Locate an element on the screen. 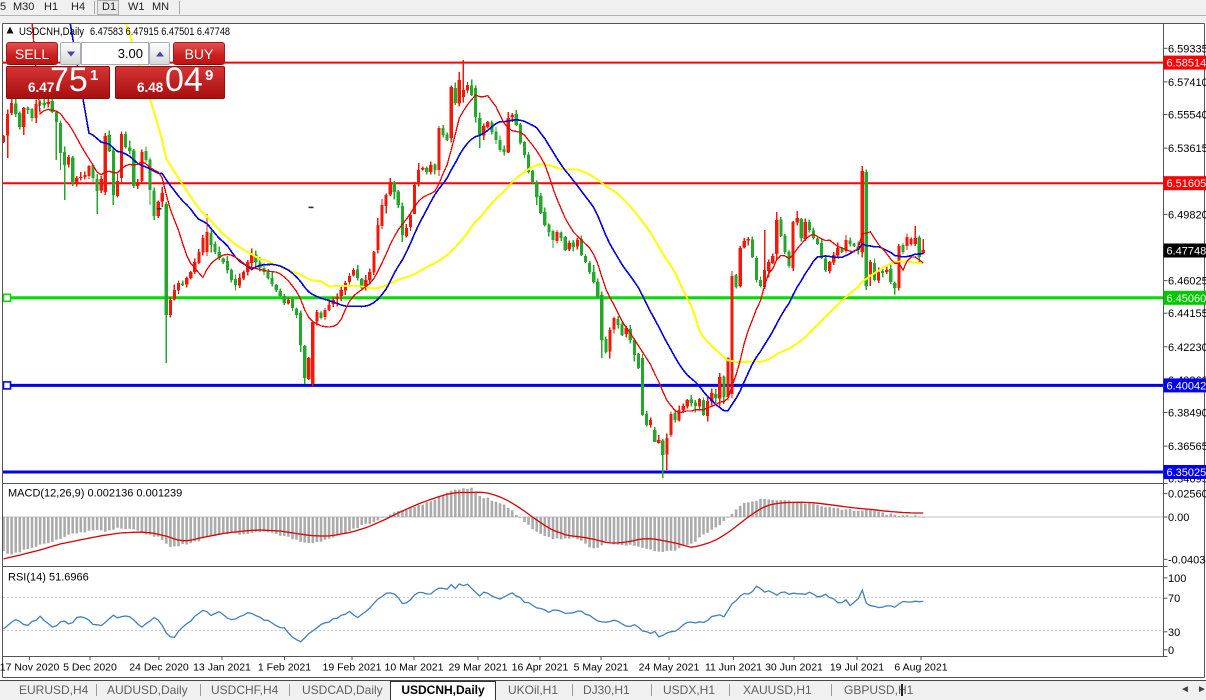 The image size is (1206, 700). svg-text: 24 May 2021 is located at coordinates (669, 668).